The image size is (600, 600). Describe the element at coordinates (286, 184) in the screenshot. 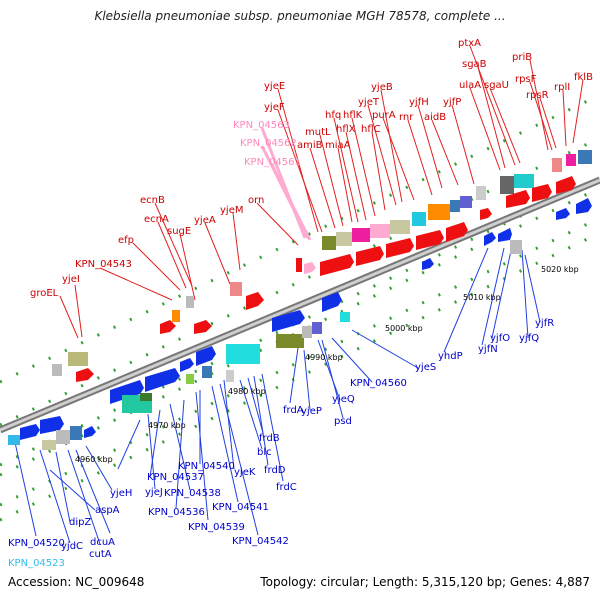

I see `rna-leader-lines` at that location.